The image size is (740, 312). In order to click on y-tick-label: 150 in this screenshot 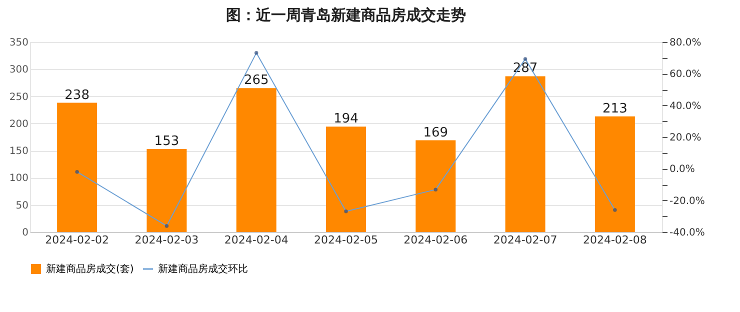, I will do `click(18, 152)`.